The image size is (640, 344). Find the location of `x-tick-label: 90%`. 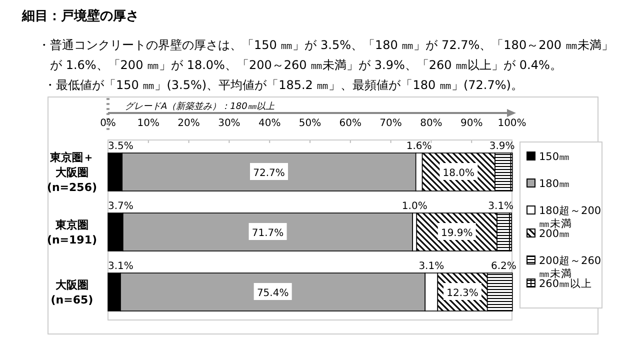

x-tick-label: 90% is located at coordinates (471, 123).